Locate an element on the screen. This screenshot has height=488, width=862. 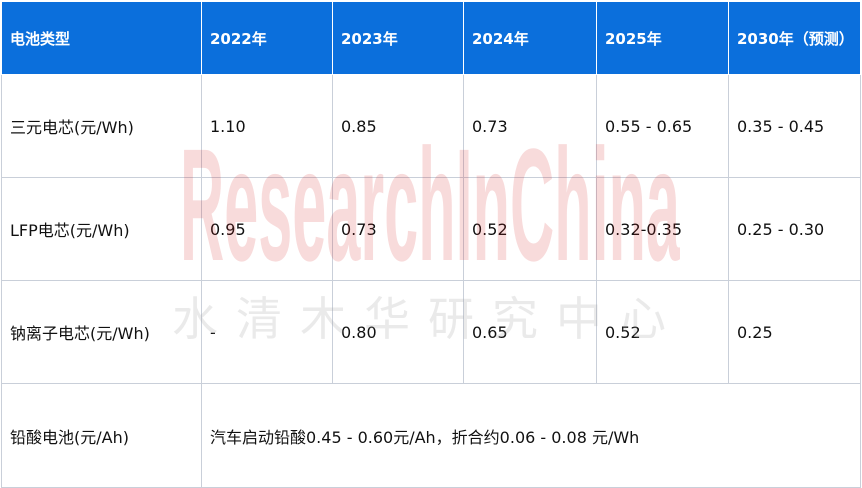
header-2022: 2022年 is located at coordinates (267, 38).